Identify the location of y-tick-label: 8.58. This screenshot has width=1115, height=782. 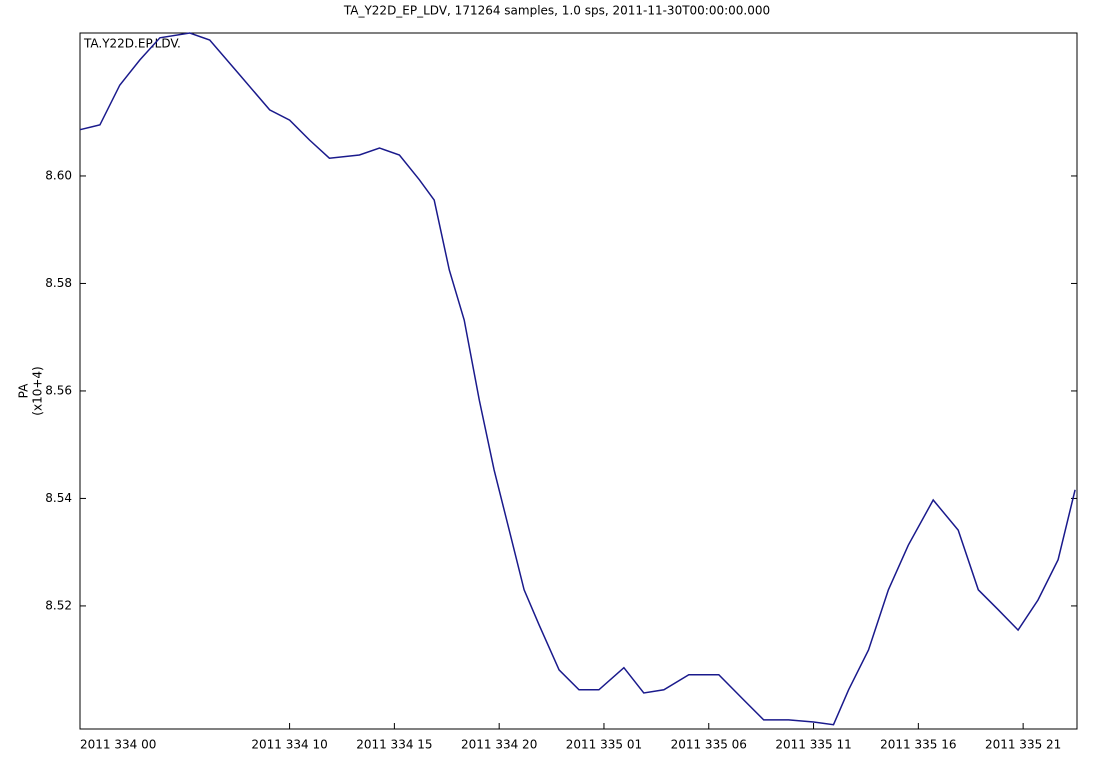
(58, 283).